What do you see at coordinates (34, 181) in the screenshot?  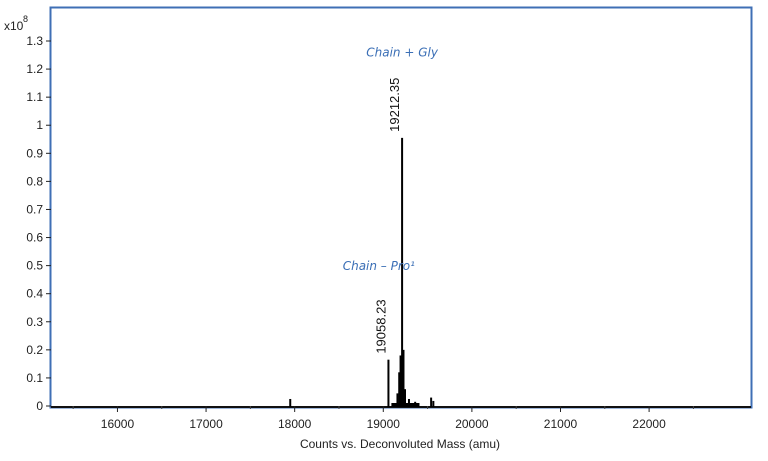 I see `y-tick-label: 0.8` at bounding box center [34, 181].